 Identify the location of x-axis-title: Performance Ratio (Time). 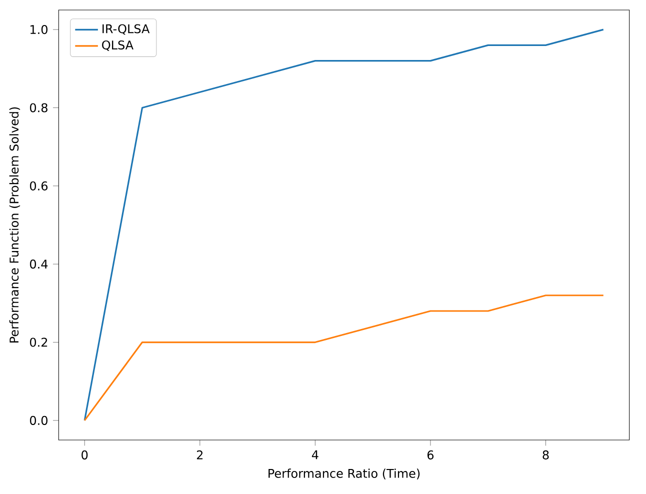
(344, 474).